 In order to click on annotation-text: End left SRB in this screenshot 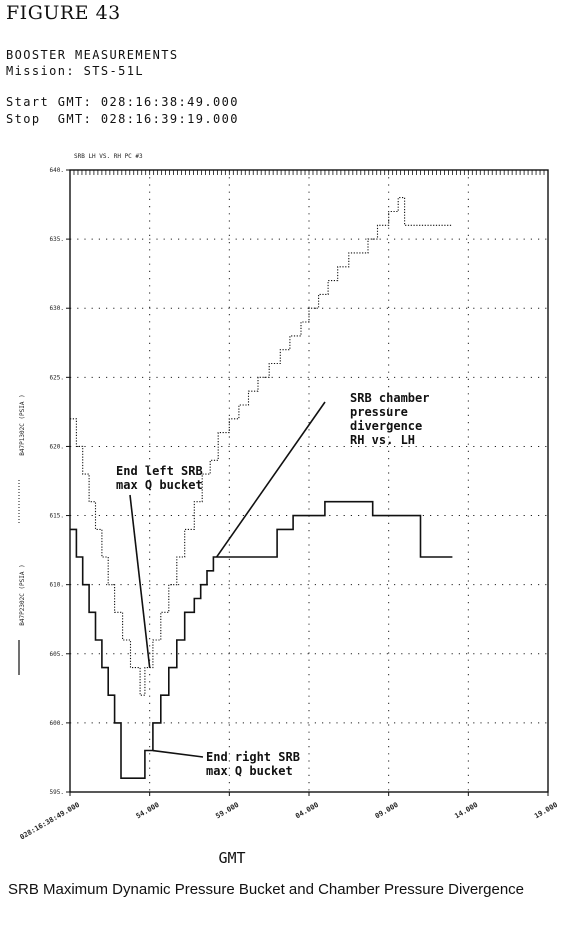, I will do `click(159, 471)`.